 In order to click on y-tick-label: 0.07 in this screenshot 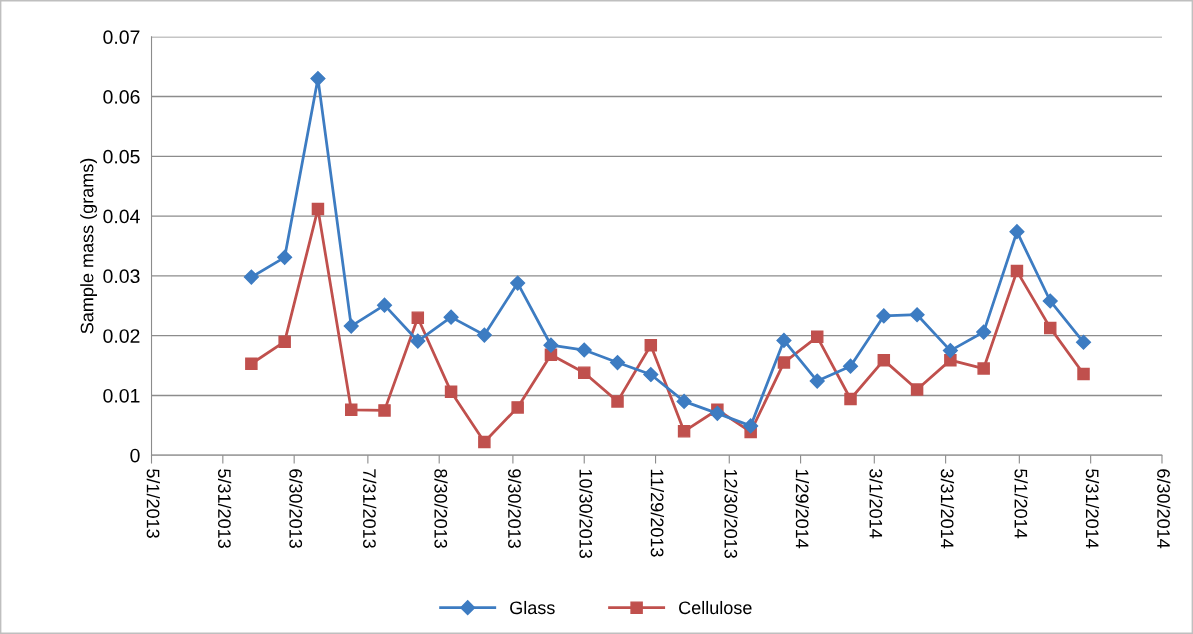, I will do `click(121, 37)`.